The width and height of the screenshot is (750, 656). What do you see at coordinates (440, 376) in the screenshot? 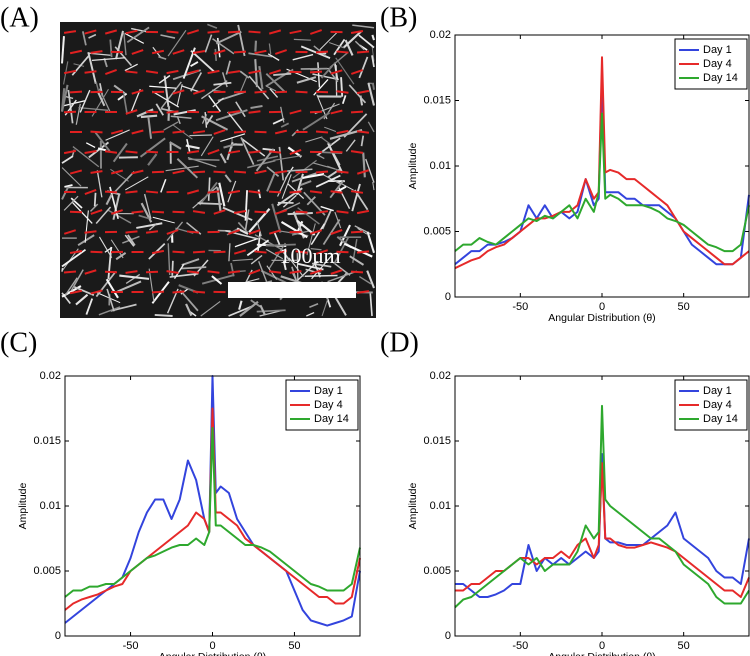
I see `y-tick-label: 0.02` at bounding box center [440, 376].